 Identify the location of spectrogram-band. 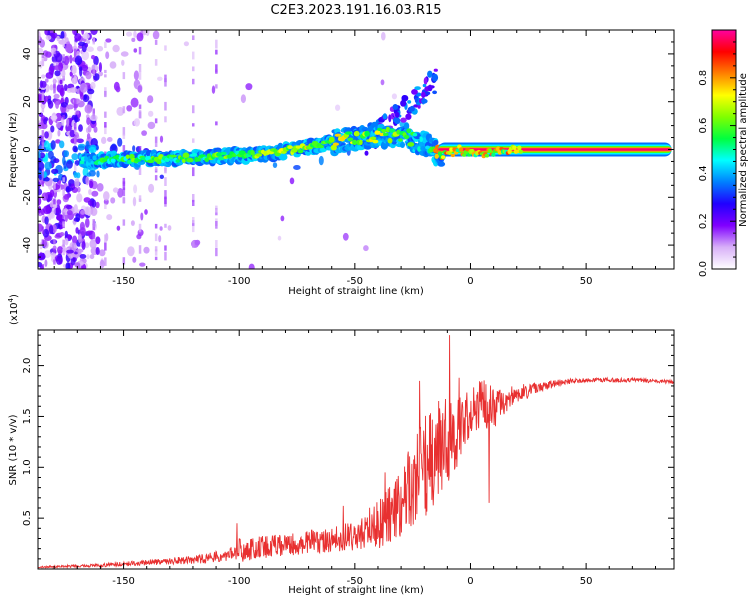
(551, 151).